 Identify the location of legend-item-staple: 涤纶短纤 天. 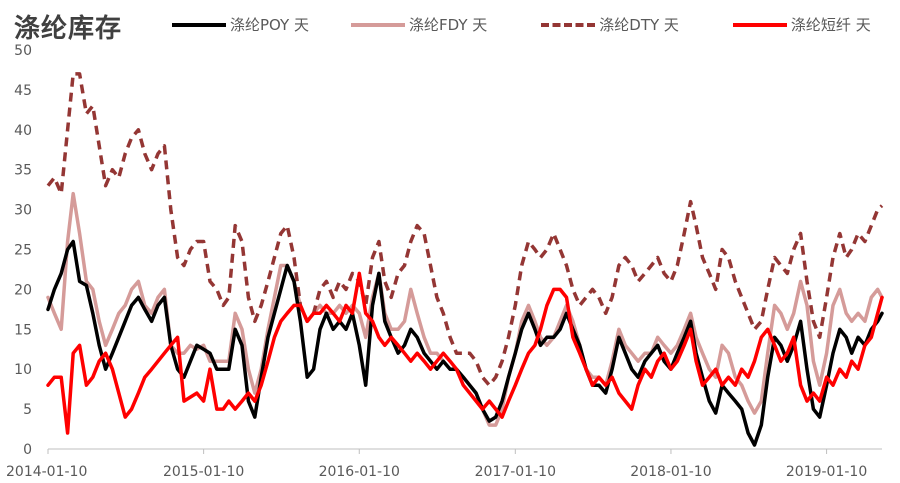
(801, 24).